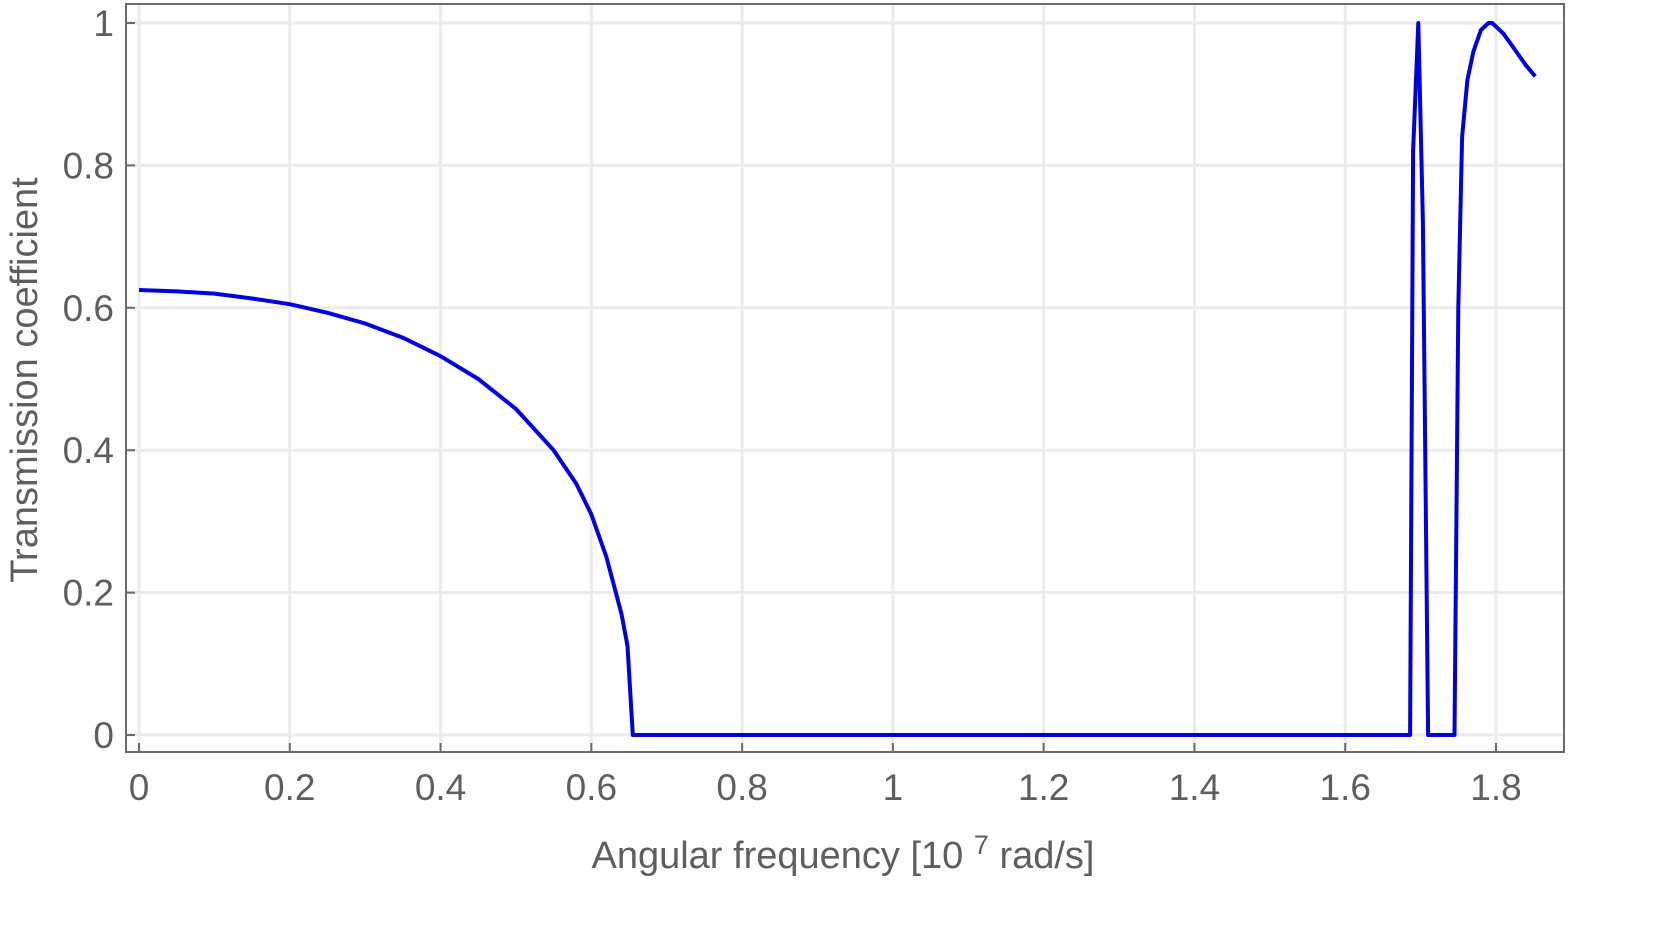 This screenshot has width=1667, height=934. What do you see at coordinates (88, 308) in the screenshot?
I see `y-tick-label: 0.6` at bounding box center [88, 308].